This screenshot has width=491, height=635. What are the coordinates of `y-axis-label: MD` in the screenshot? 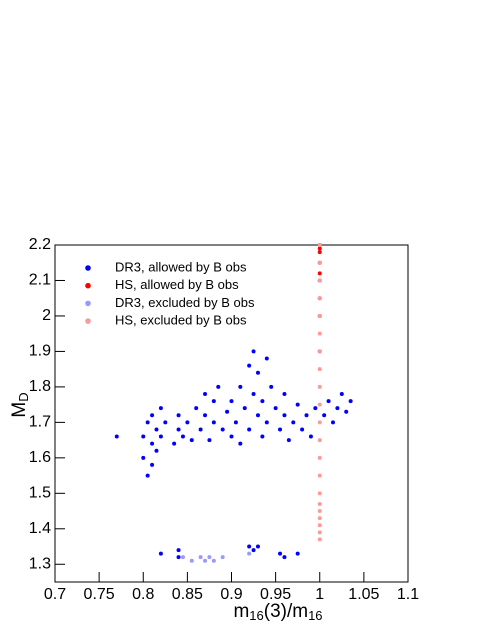 It's located at (20, 404).